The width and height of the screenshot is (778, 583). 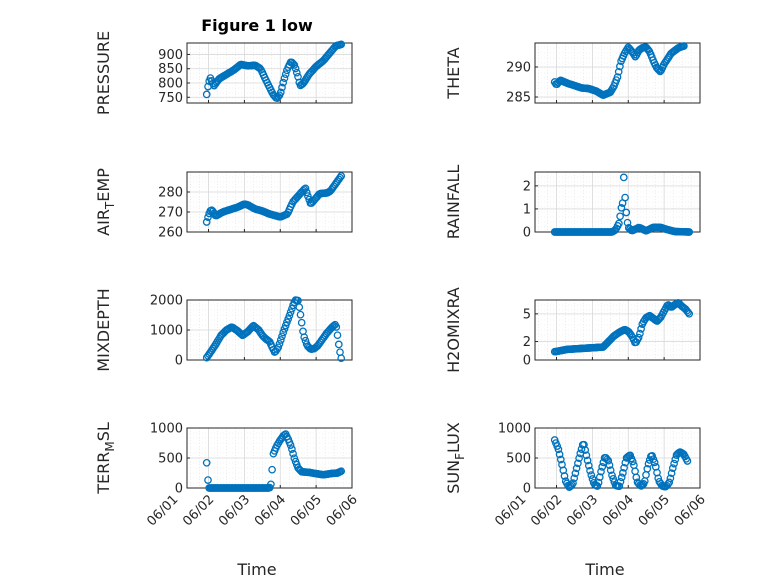 What do you see at coordinates (105, 202) in the screenshot?
I see `y-axis-label: AIRTEMP` at bounding box center [105, 202].